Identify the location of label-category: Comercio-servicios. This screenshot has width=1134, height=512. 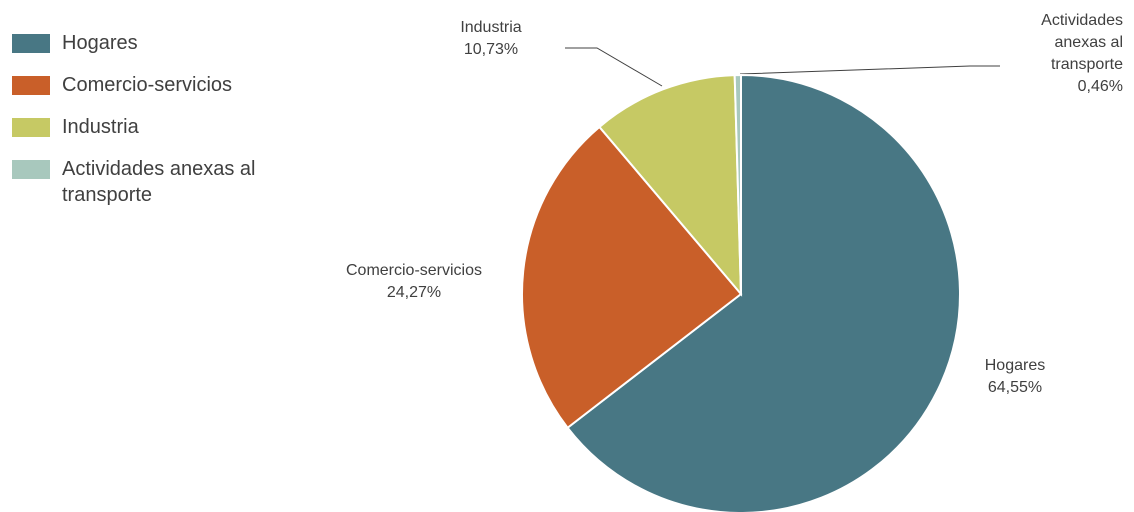
(414, 270).